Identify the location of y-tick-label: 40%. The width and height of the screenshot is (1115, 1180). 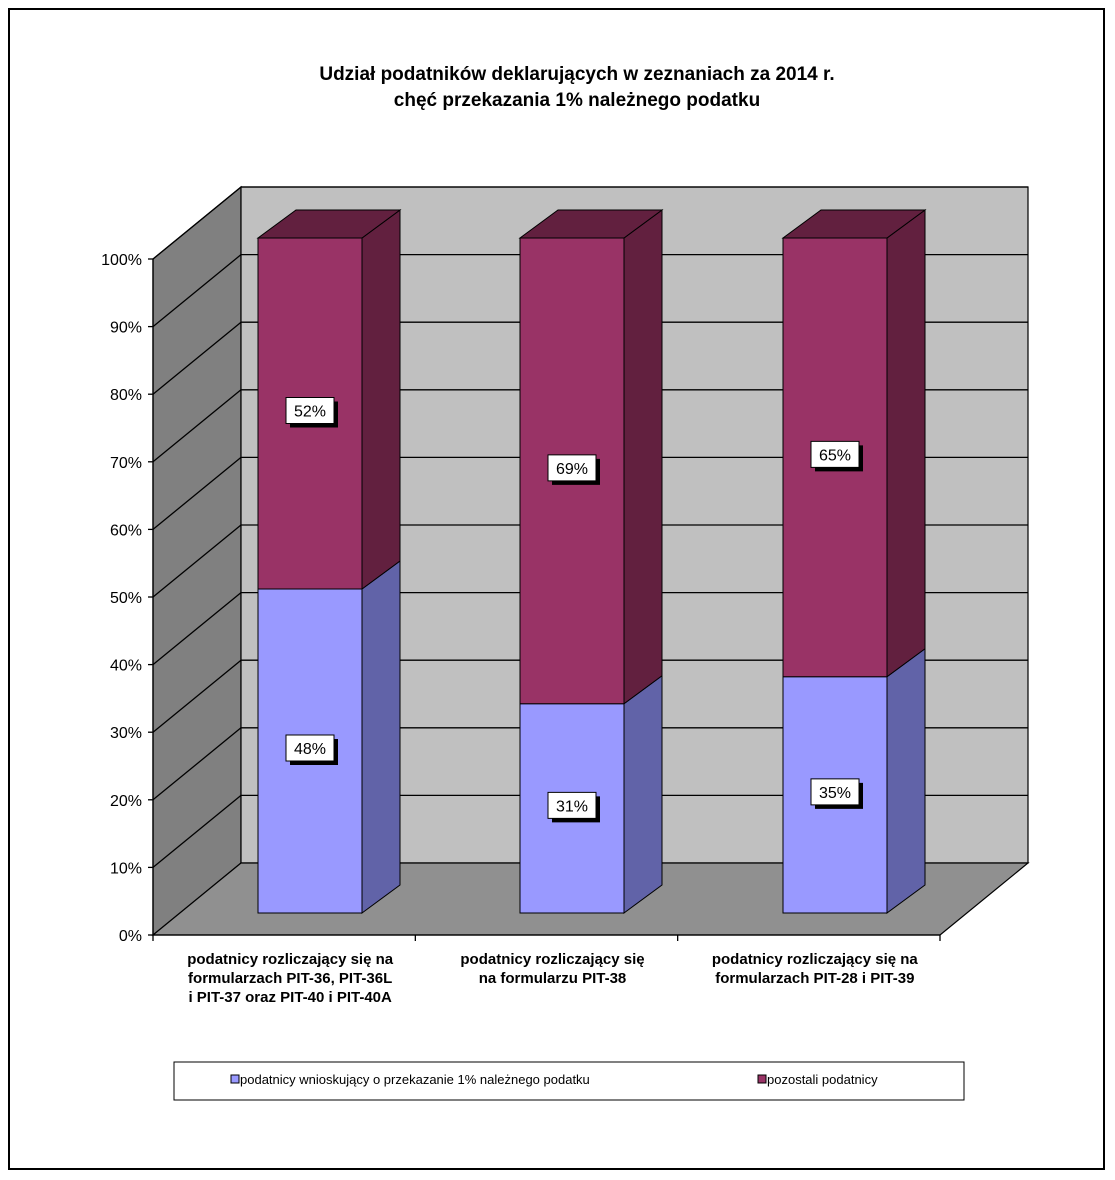
(126, 666).